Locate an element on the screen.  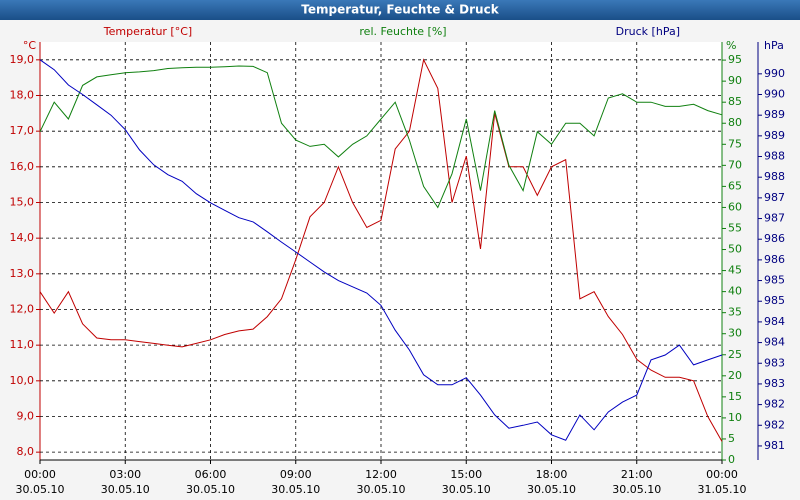
y-tick-label: 10,0 is located at coordinates (22, 380).